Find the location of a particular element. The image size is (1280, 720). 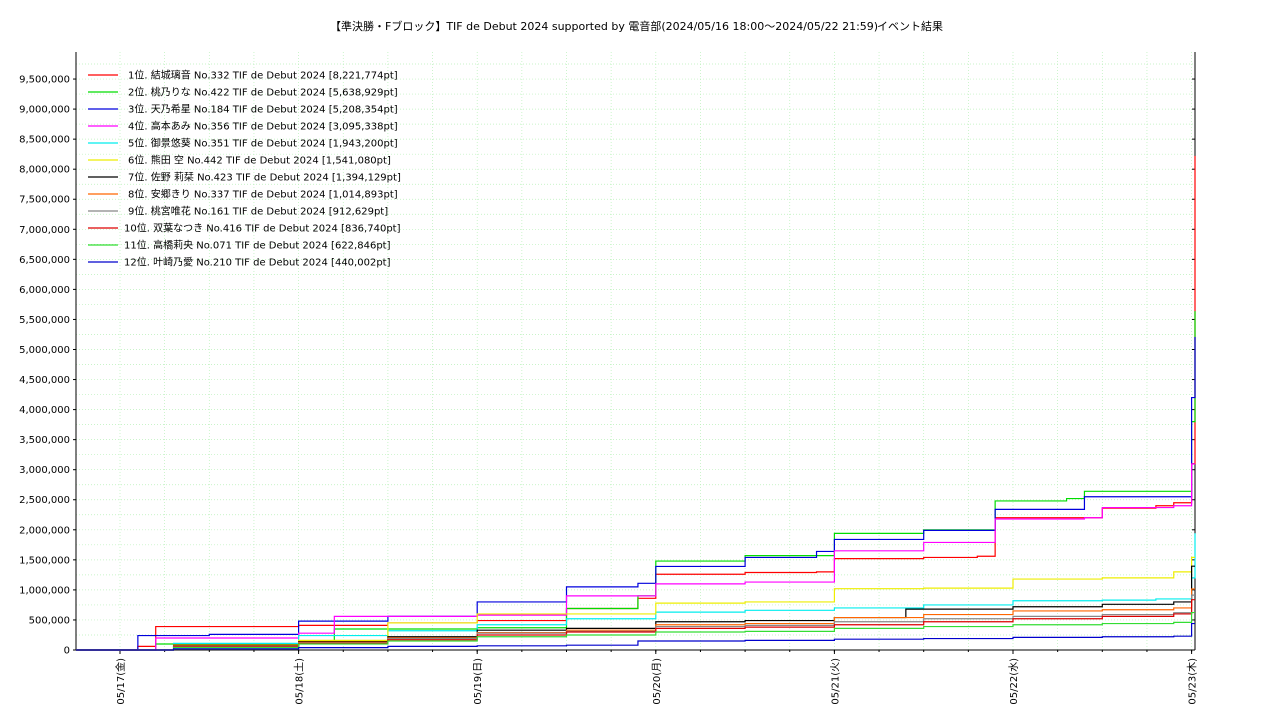

chart-subtitle: イベント結果 is located at coordinates (910, 26).